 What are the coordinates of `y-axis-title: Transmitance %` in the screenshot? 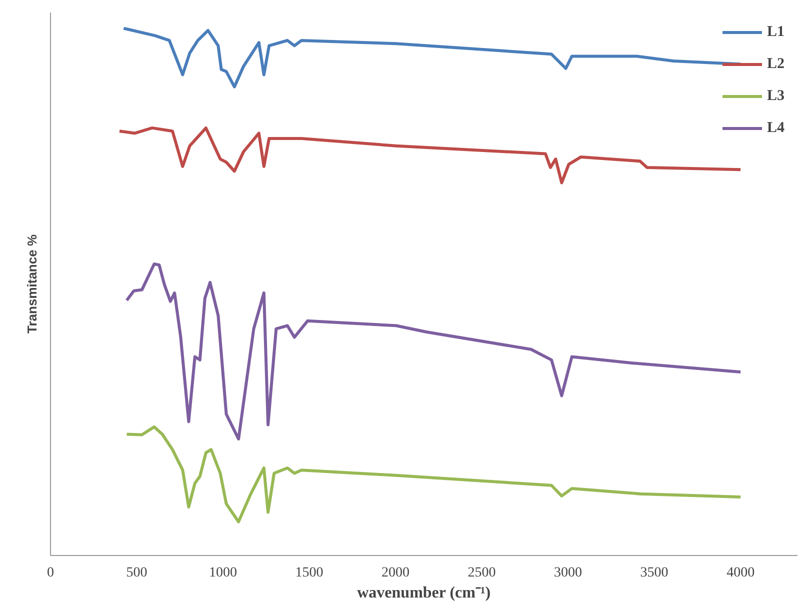 It's located at (32, 284).